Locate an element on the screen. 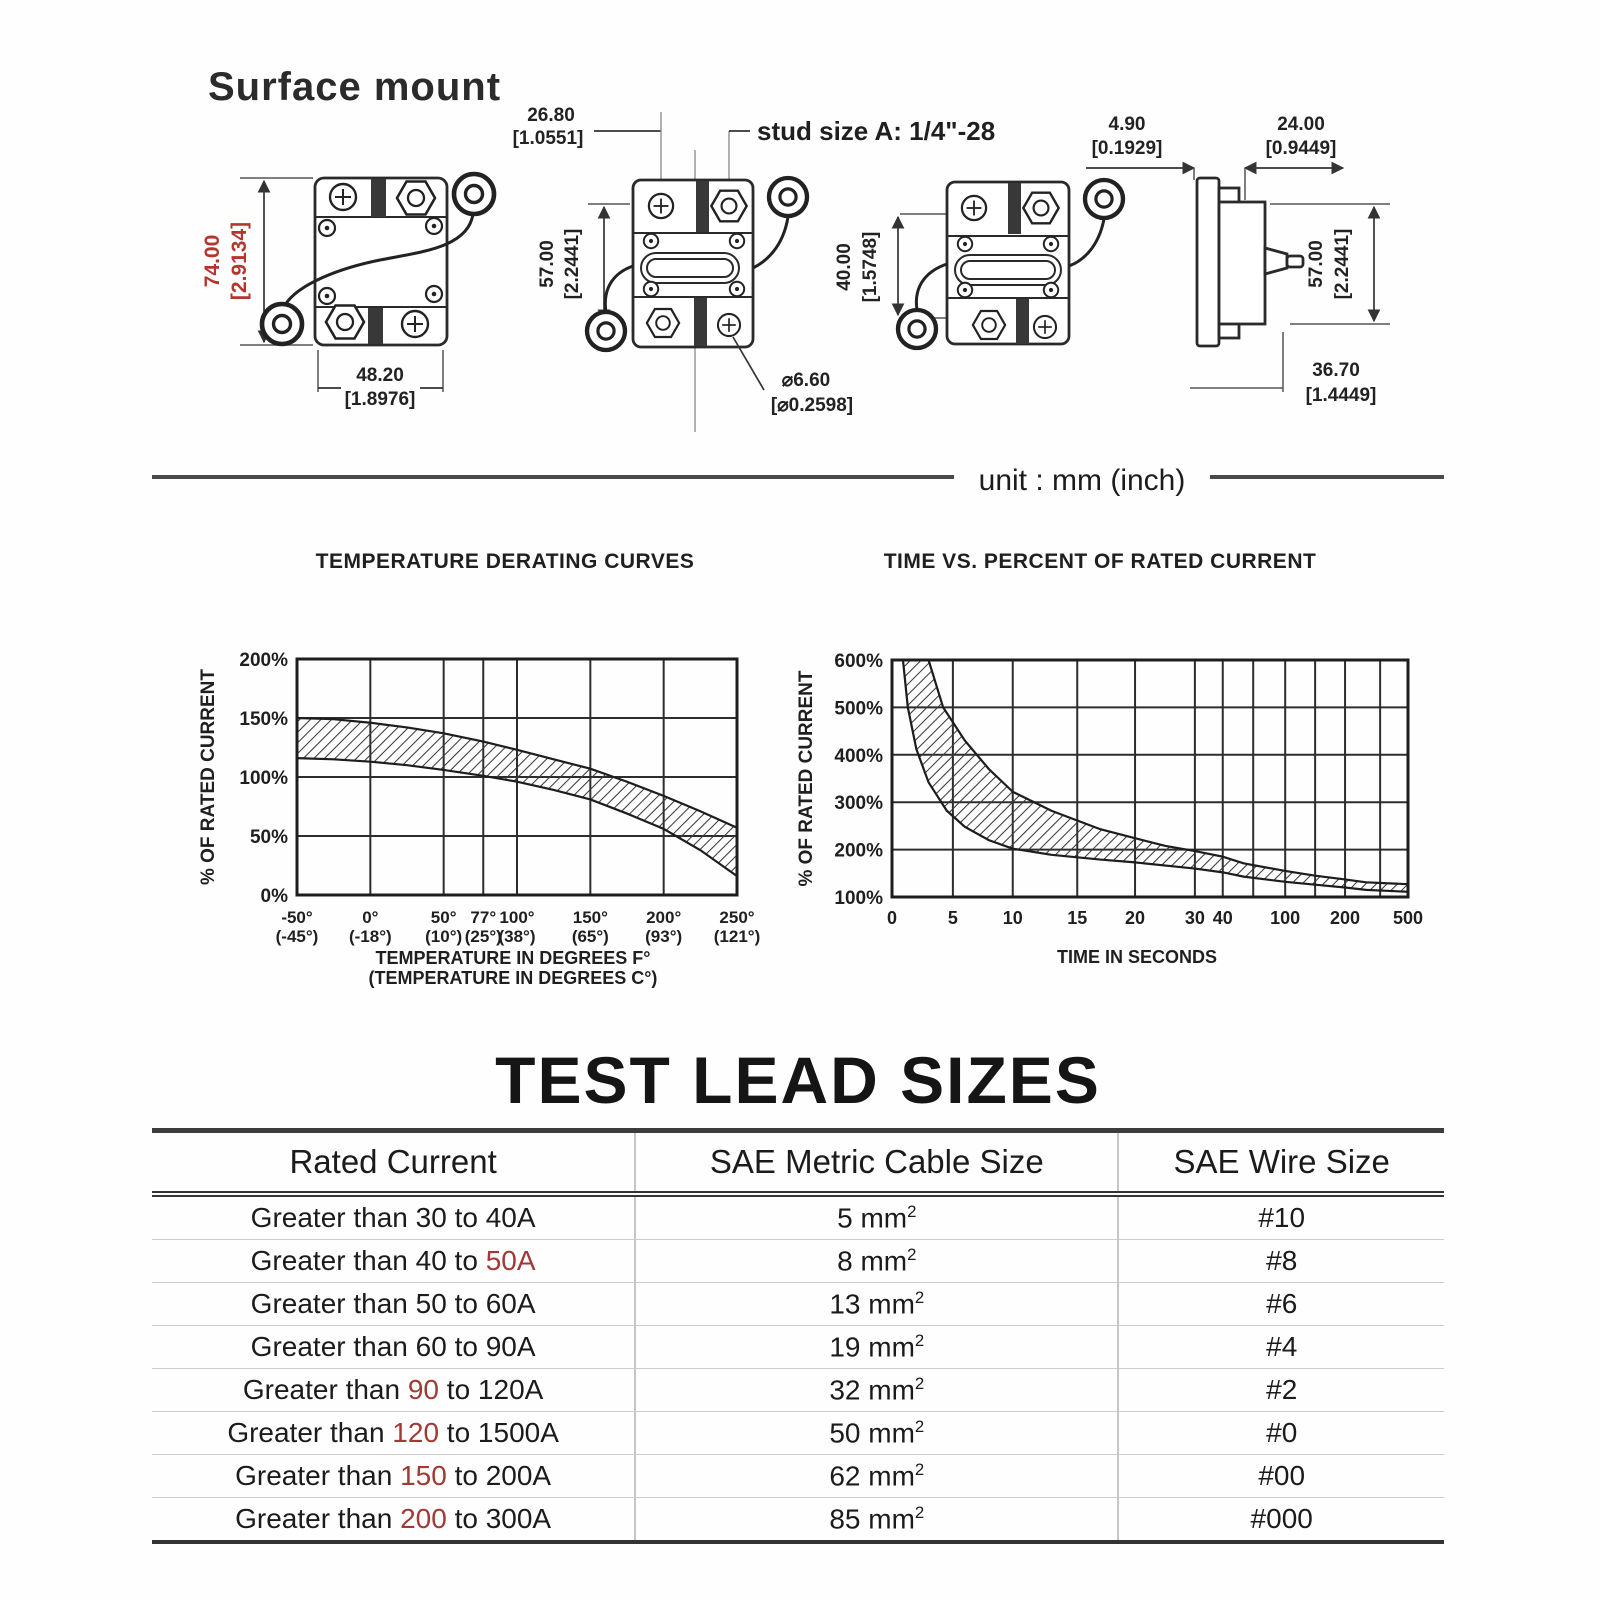 The height and width of the screenshot is (1600, 1600). dim-d-mm: 36.70 is located at coordinates (1336, 370).